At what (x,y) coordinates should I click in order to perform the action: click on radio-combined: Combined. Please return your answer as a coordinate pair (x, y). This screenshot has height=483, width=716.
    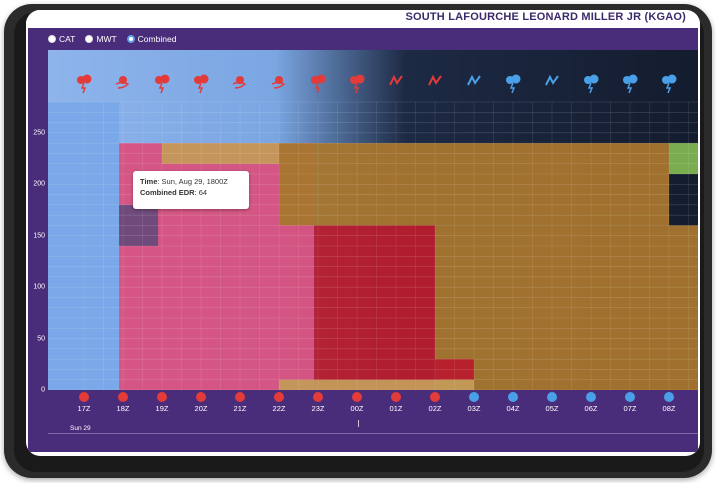
    Looking at the image, I should click on (151, 39).